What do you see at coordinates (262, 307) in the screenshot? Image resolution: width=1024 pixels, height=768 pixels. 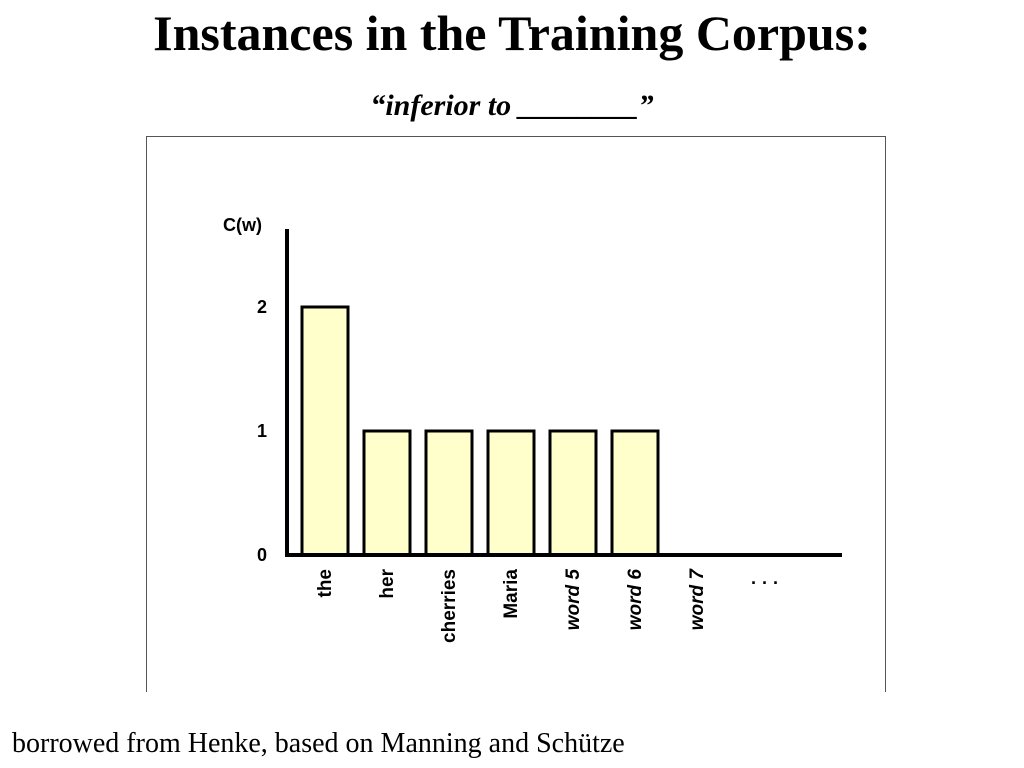 I see `y-tick-label: 2` at bounding box center [262, 307].